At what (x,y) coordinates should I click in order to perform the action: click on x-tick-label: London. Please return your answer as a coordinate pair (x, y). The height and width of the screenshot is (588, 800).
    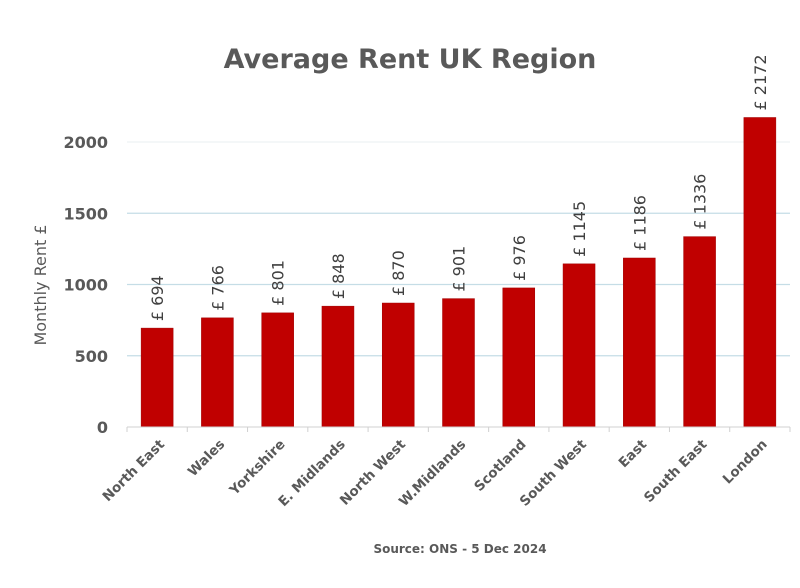
    Looking at the image, I should click on (745, 462).